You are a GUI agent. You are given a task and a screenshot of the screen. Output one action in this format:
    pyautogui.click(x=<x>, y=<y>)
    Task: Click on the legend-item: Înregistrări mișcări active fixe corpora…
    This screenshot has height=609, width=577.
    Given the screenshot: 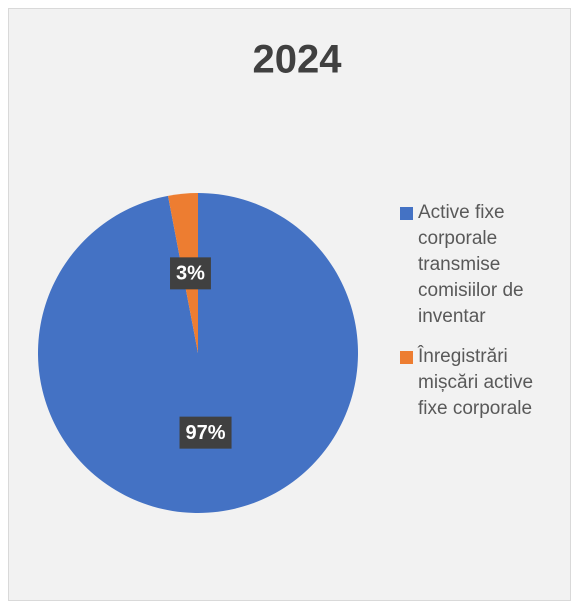 What is the action you would take?
    pyautogui.click(x=473, y=383)
    